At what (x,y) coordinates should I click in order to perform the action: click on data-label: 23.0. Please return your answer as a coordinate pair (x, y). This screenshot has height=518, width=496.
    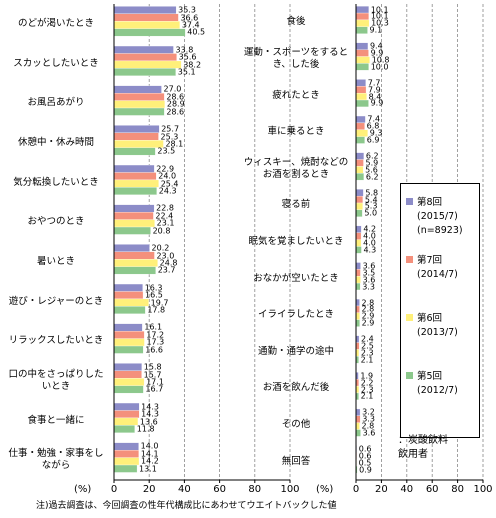
    Looking at the image, I should click on (165, 256).